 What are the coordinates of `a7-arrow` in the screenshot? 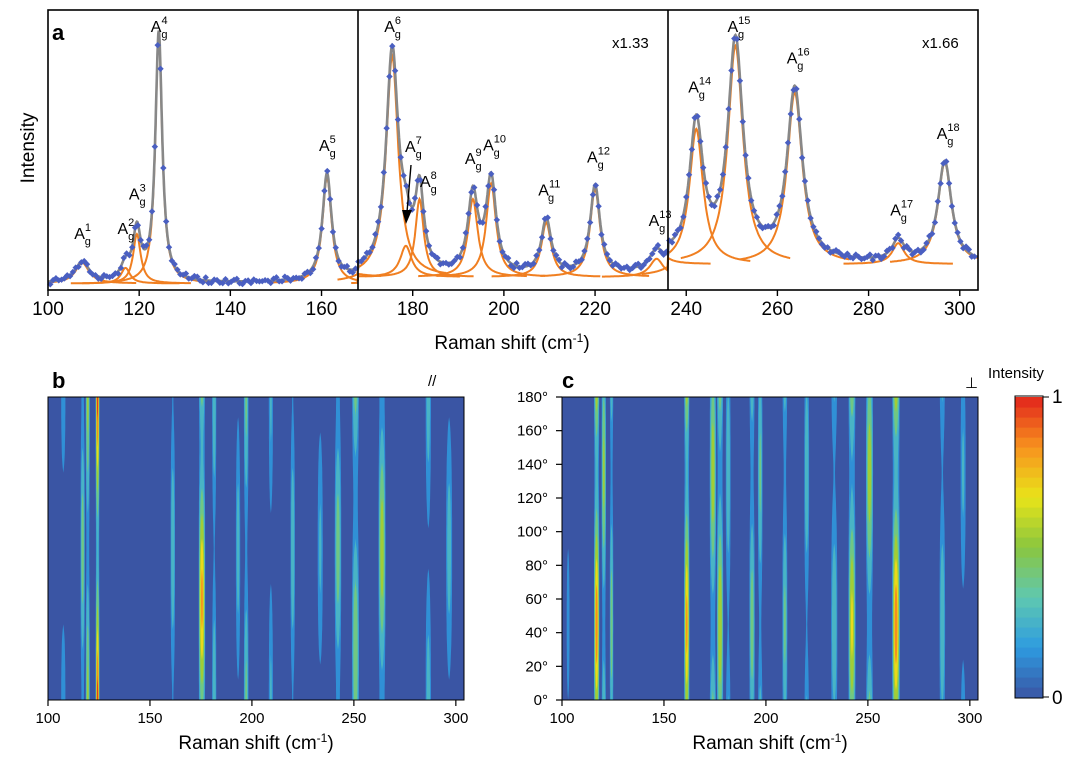 It's located at (407, 194).